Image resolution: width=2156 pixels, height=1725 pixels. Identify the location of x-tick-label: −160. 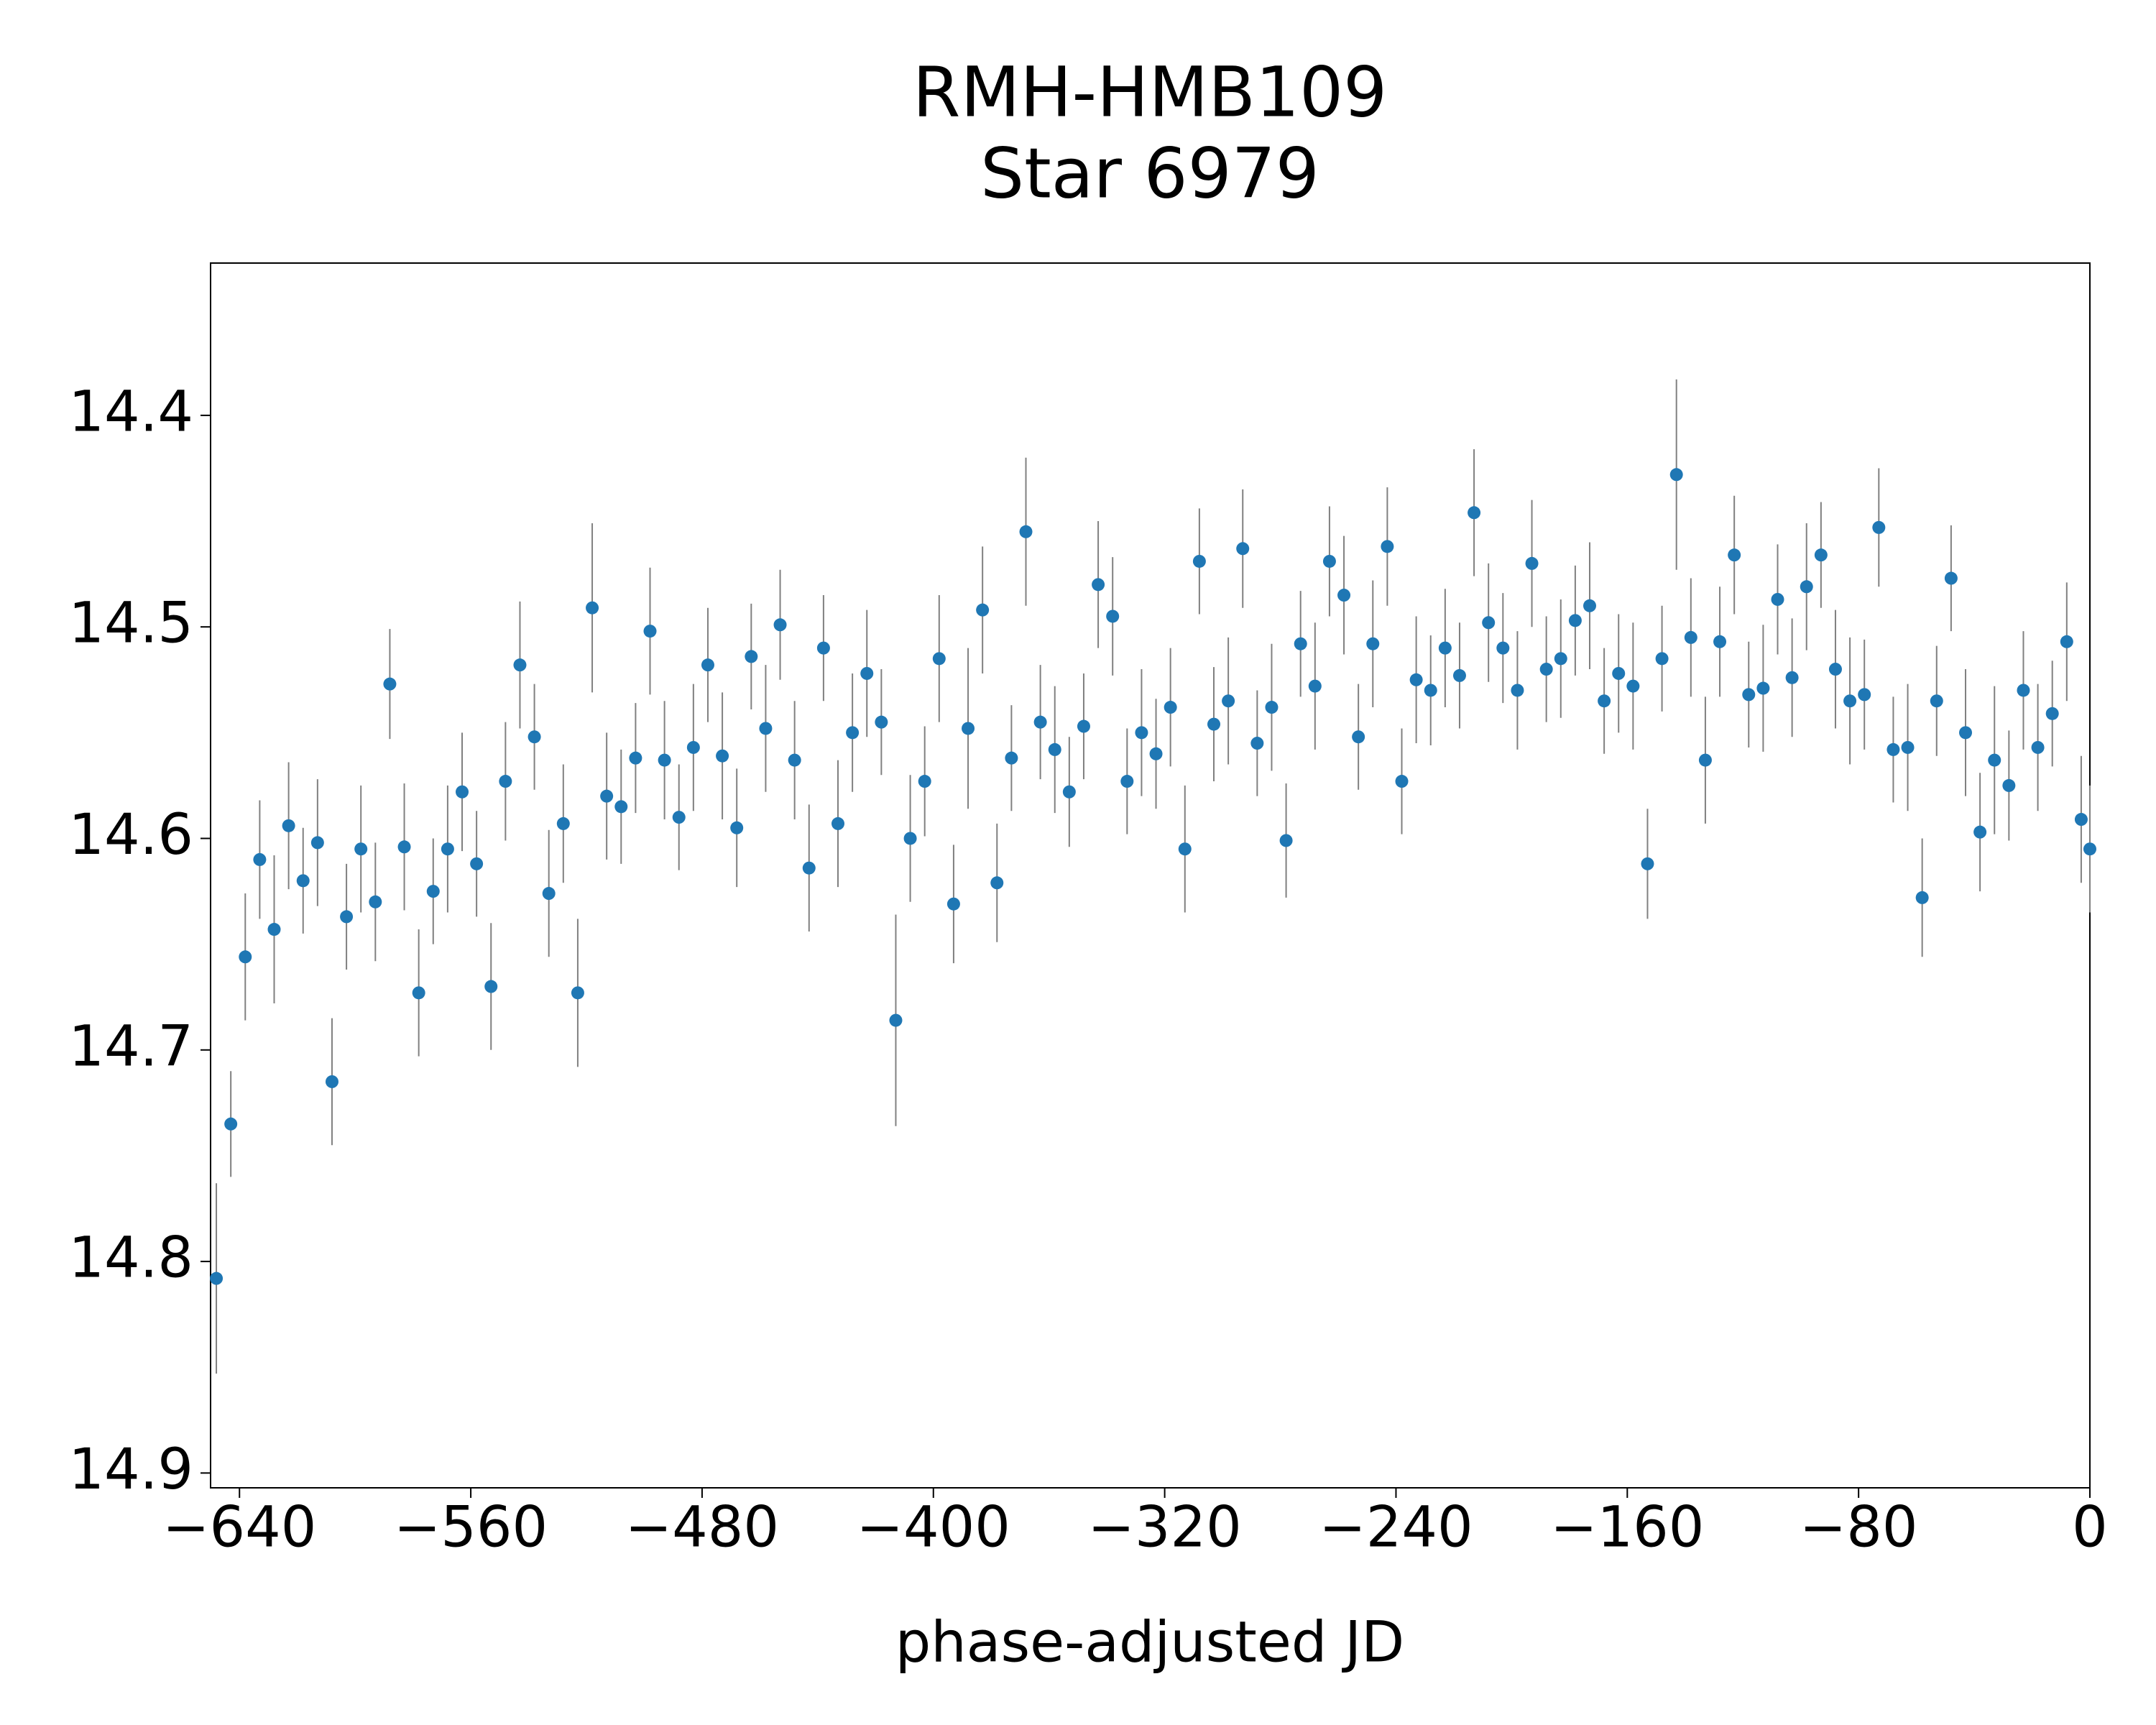
(1627, 1527).